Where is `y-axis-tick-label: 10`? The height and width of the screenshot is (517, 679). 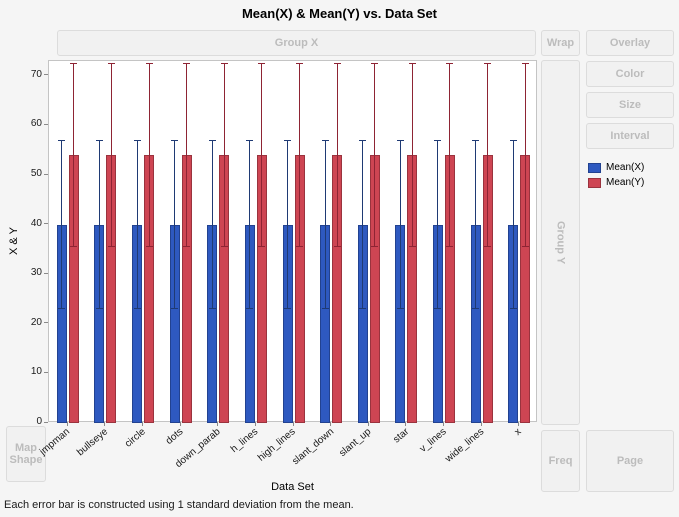
y-axis-tick-label: 10 is located at coordinates (36, 372).